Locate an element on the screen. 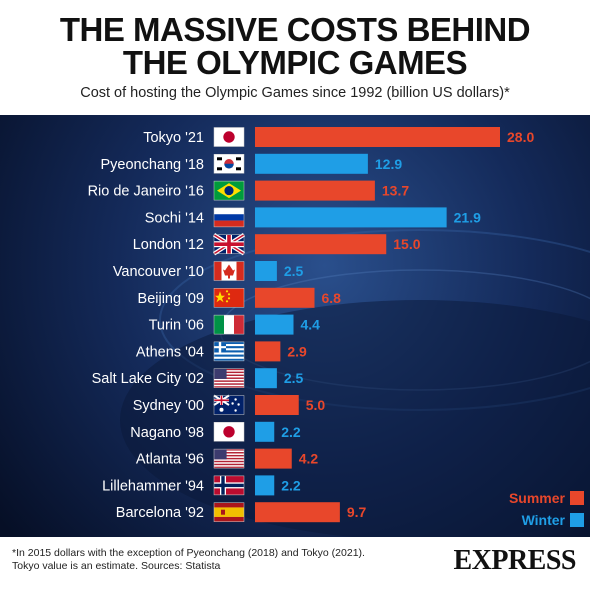  legend-winter: Winter is located at coordinates (553, 520).